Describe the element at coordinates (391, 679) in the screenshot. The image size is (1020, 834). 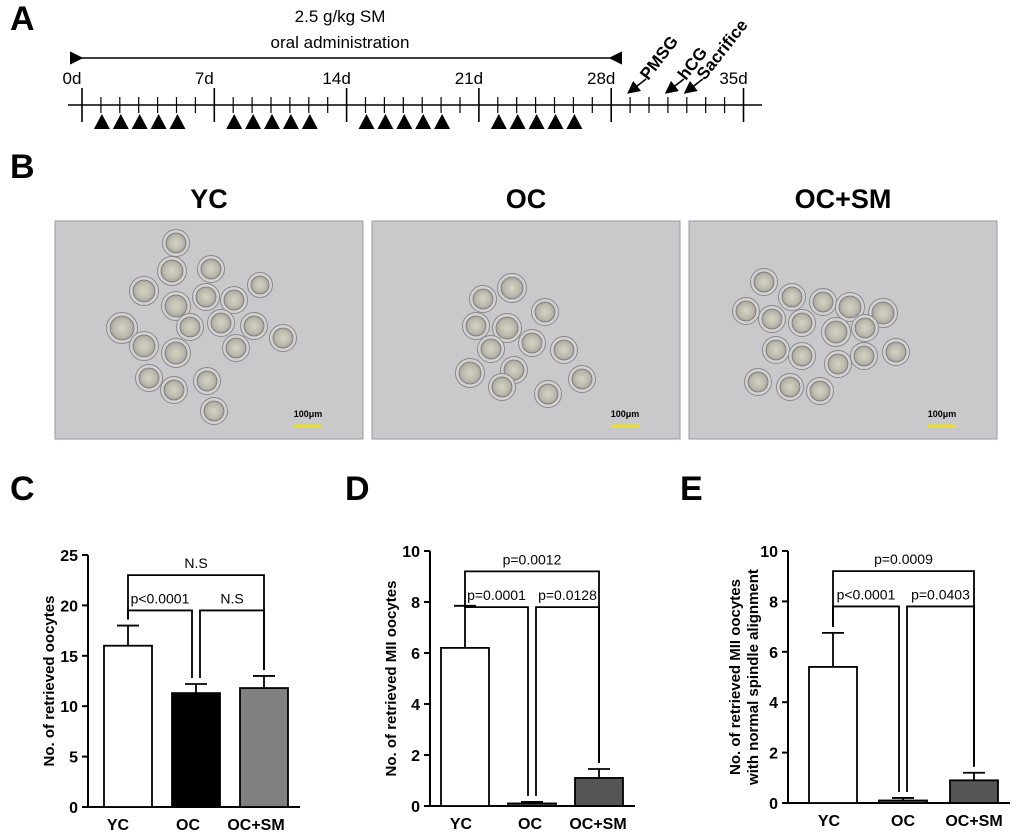
I see `y-axis-label: No. of retrieved MII oocytes` at that location.